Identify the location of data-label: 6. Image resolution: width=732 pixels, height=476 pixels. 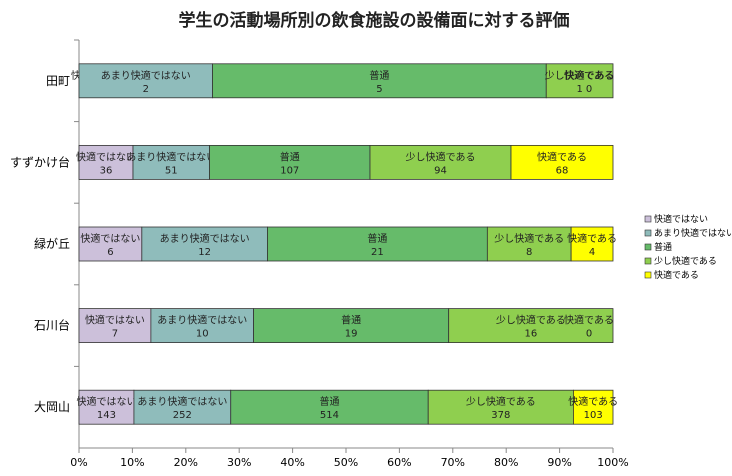
(110, 252).